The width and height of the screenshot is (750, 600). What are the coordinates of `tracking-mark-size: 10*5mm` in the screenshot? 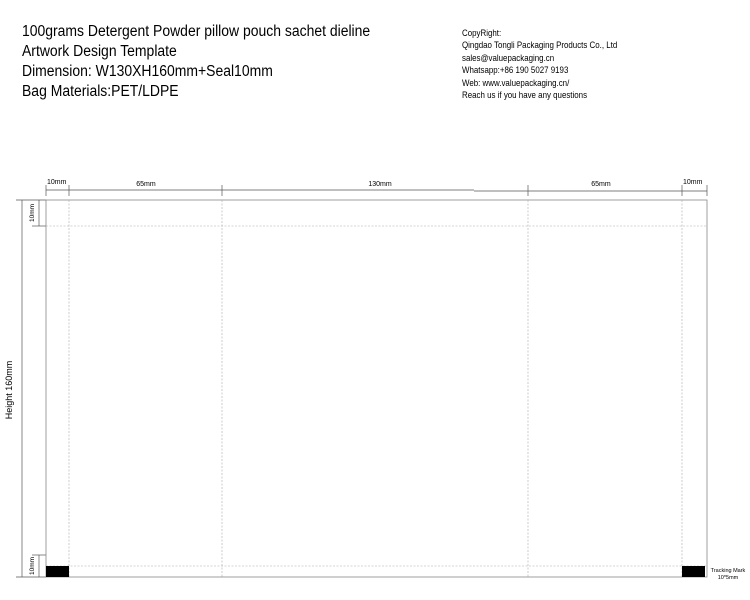 It's located at (728, 578).